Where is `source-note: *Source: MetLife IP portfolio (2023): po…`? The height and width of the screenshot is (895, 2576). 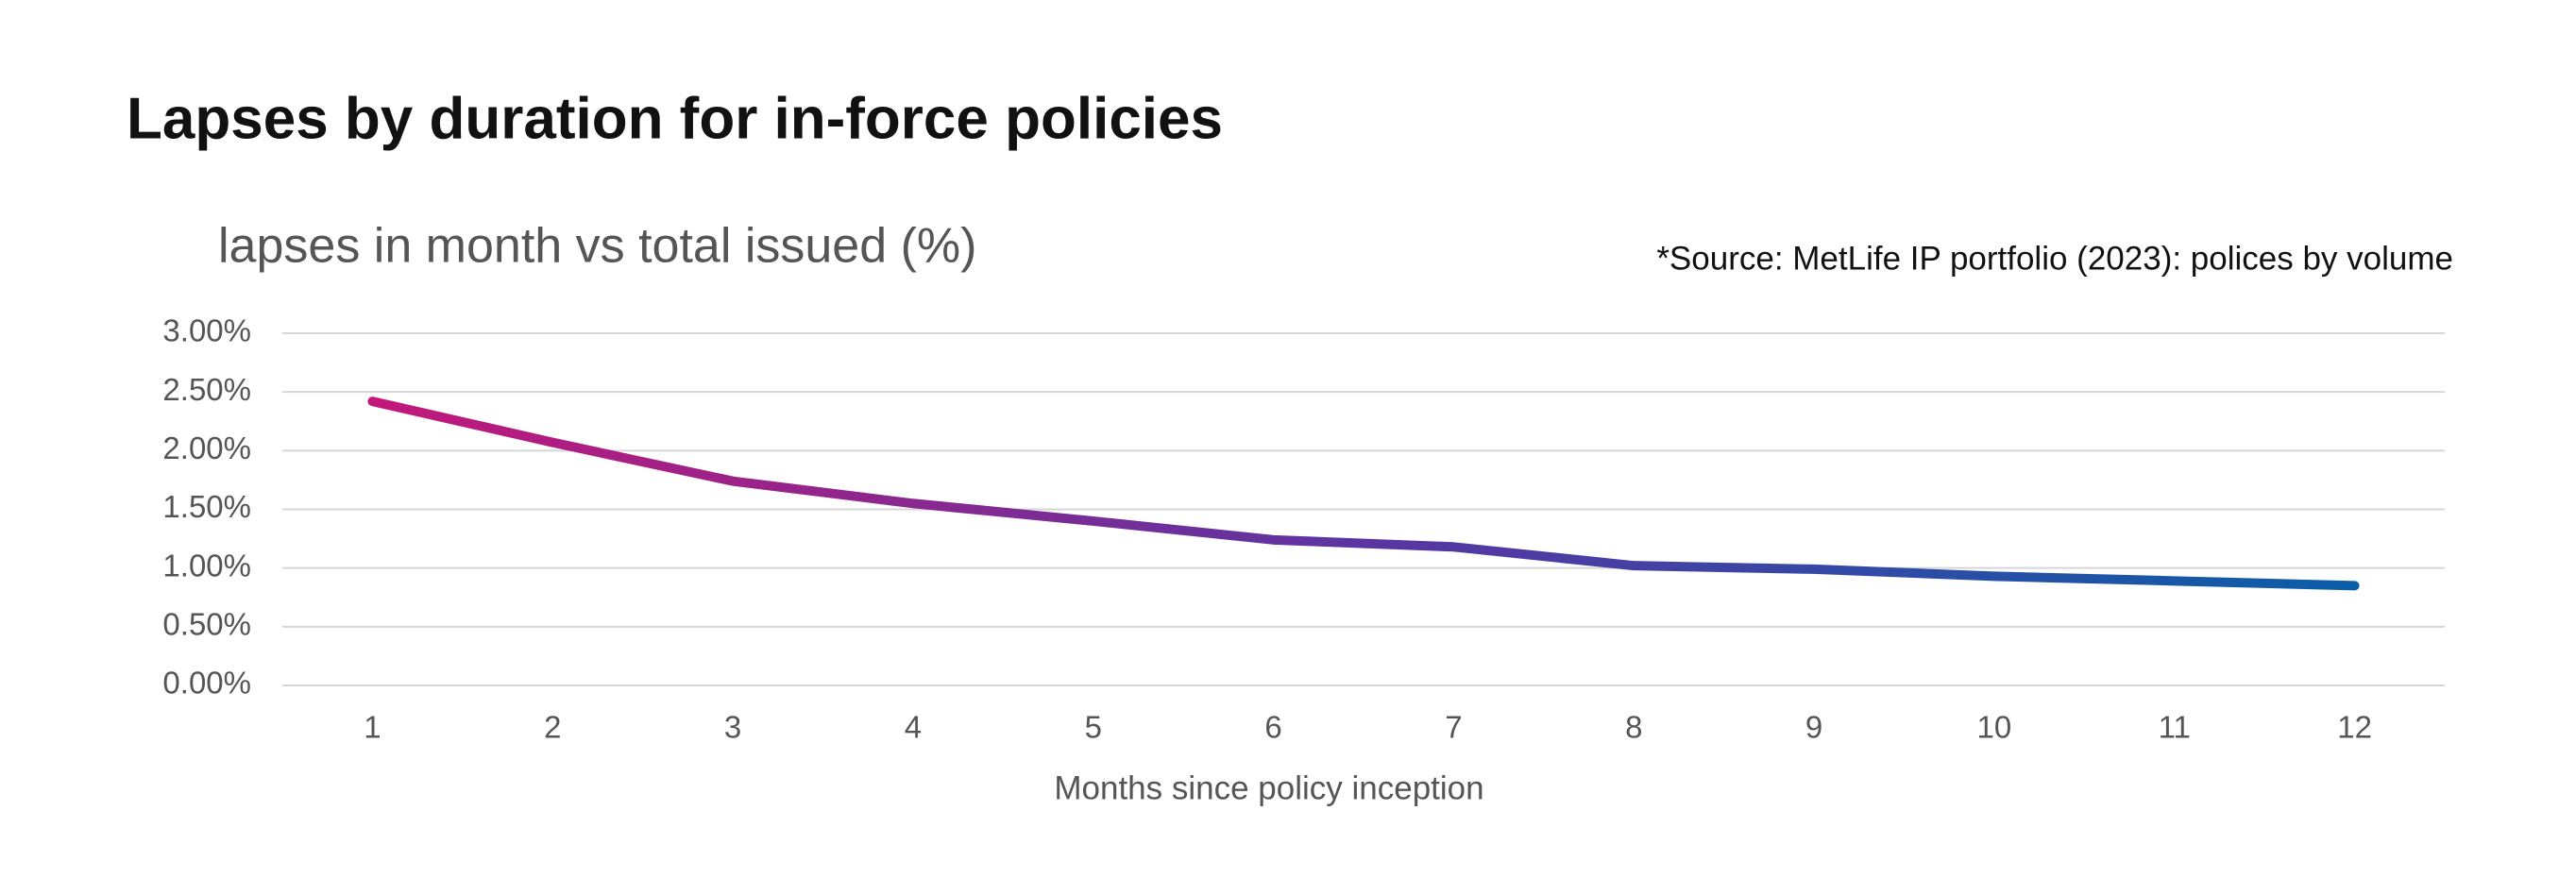
source-note: *Source: MetLife IP portfolio (2023): po… is located at coordinates (2054, 258).